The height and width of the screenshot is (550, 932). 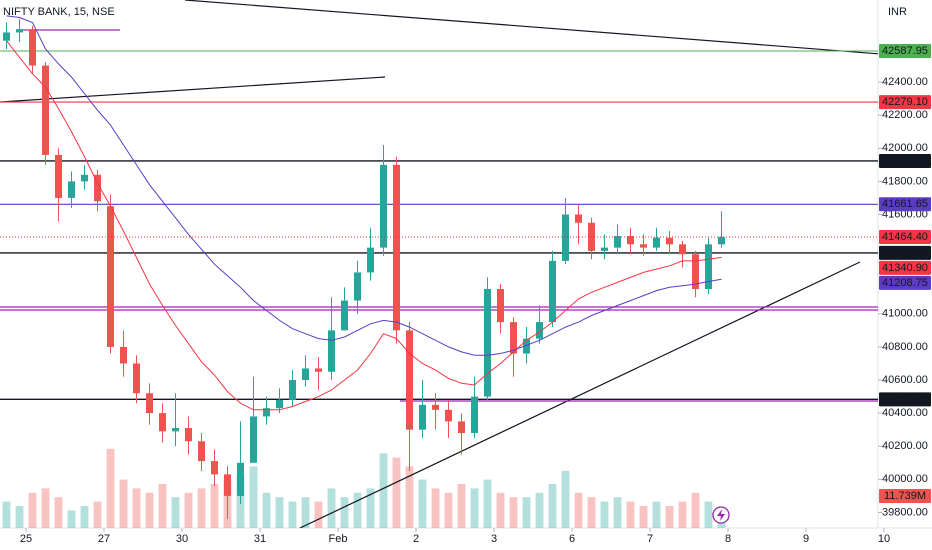 I want to click on volume-badge, so click(x=905, y=496).